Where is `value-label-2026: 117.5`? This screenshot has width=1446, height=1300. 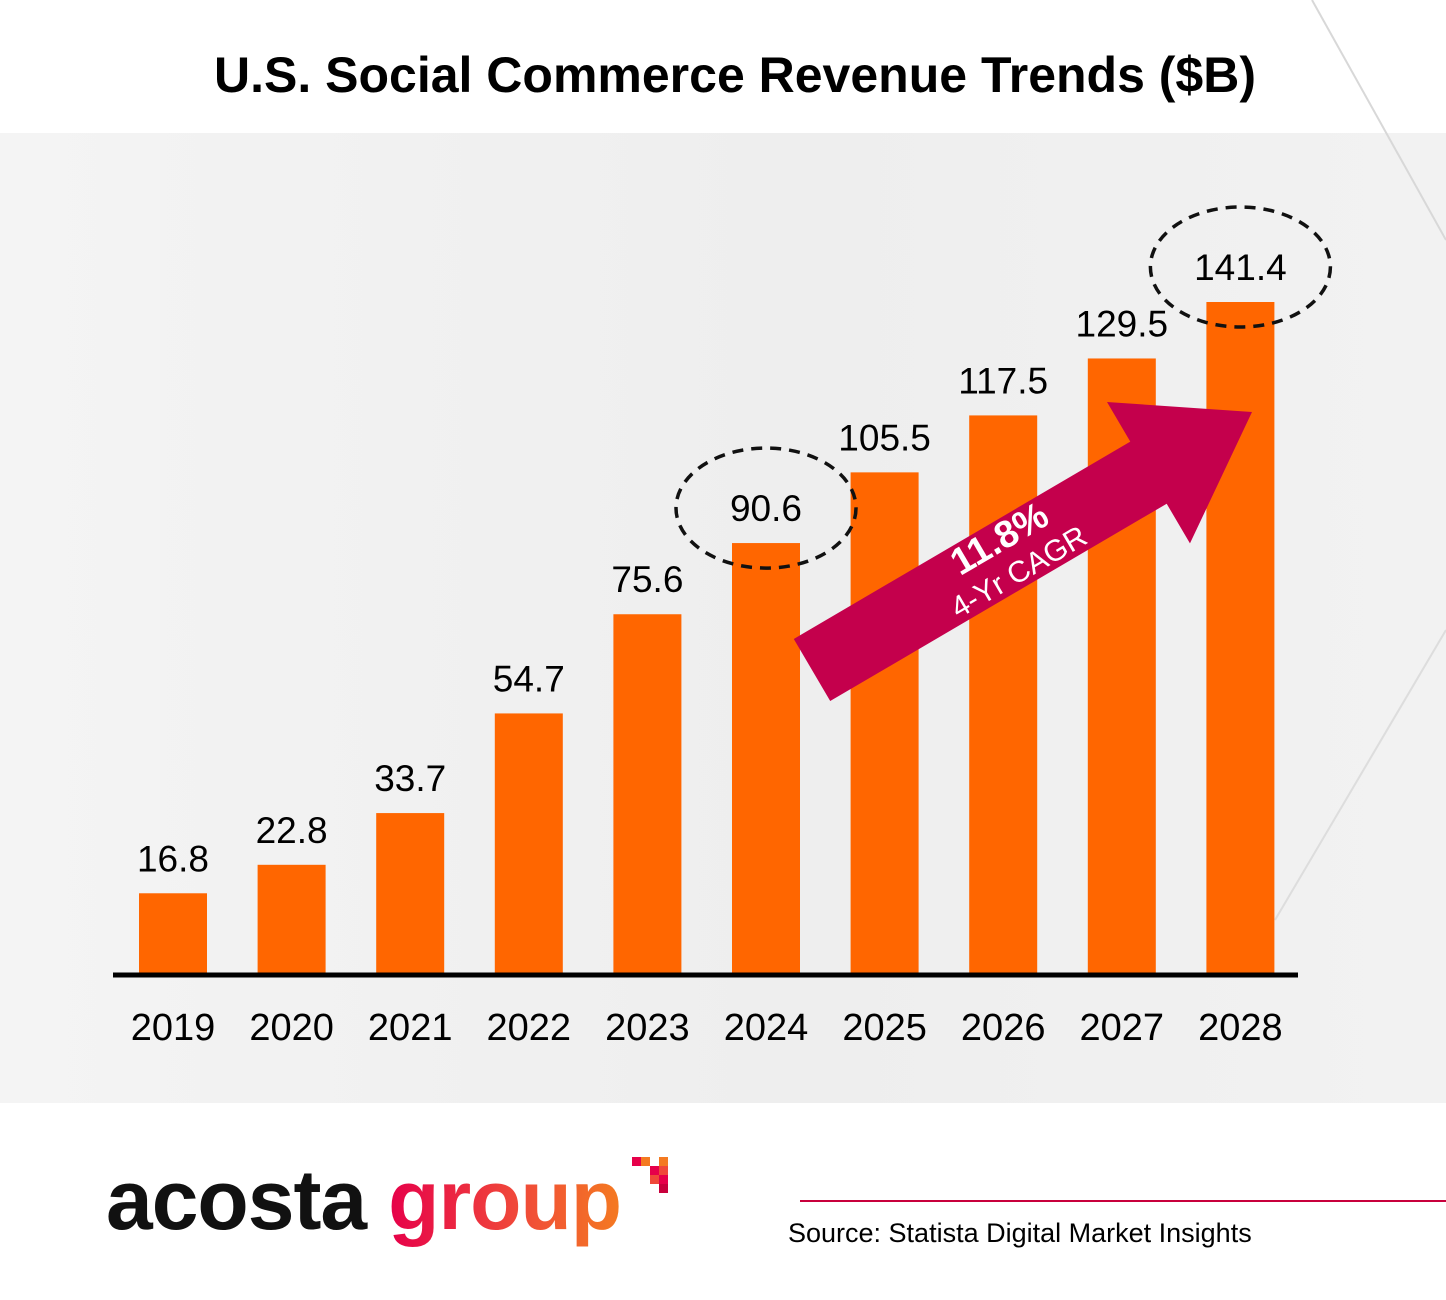
value-label-2026: 117.5 is located at coordinates (1003, 380).